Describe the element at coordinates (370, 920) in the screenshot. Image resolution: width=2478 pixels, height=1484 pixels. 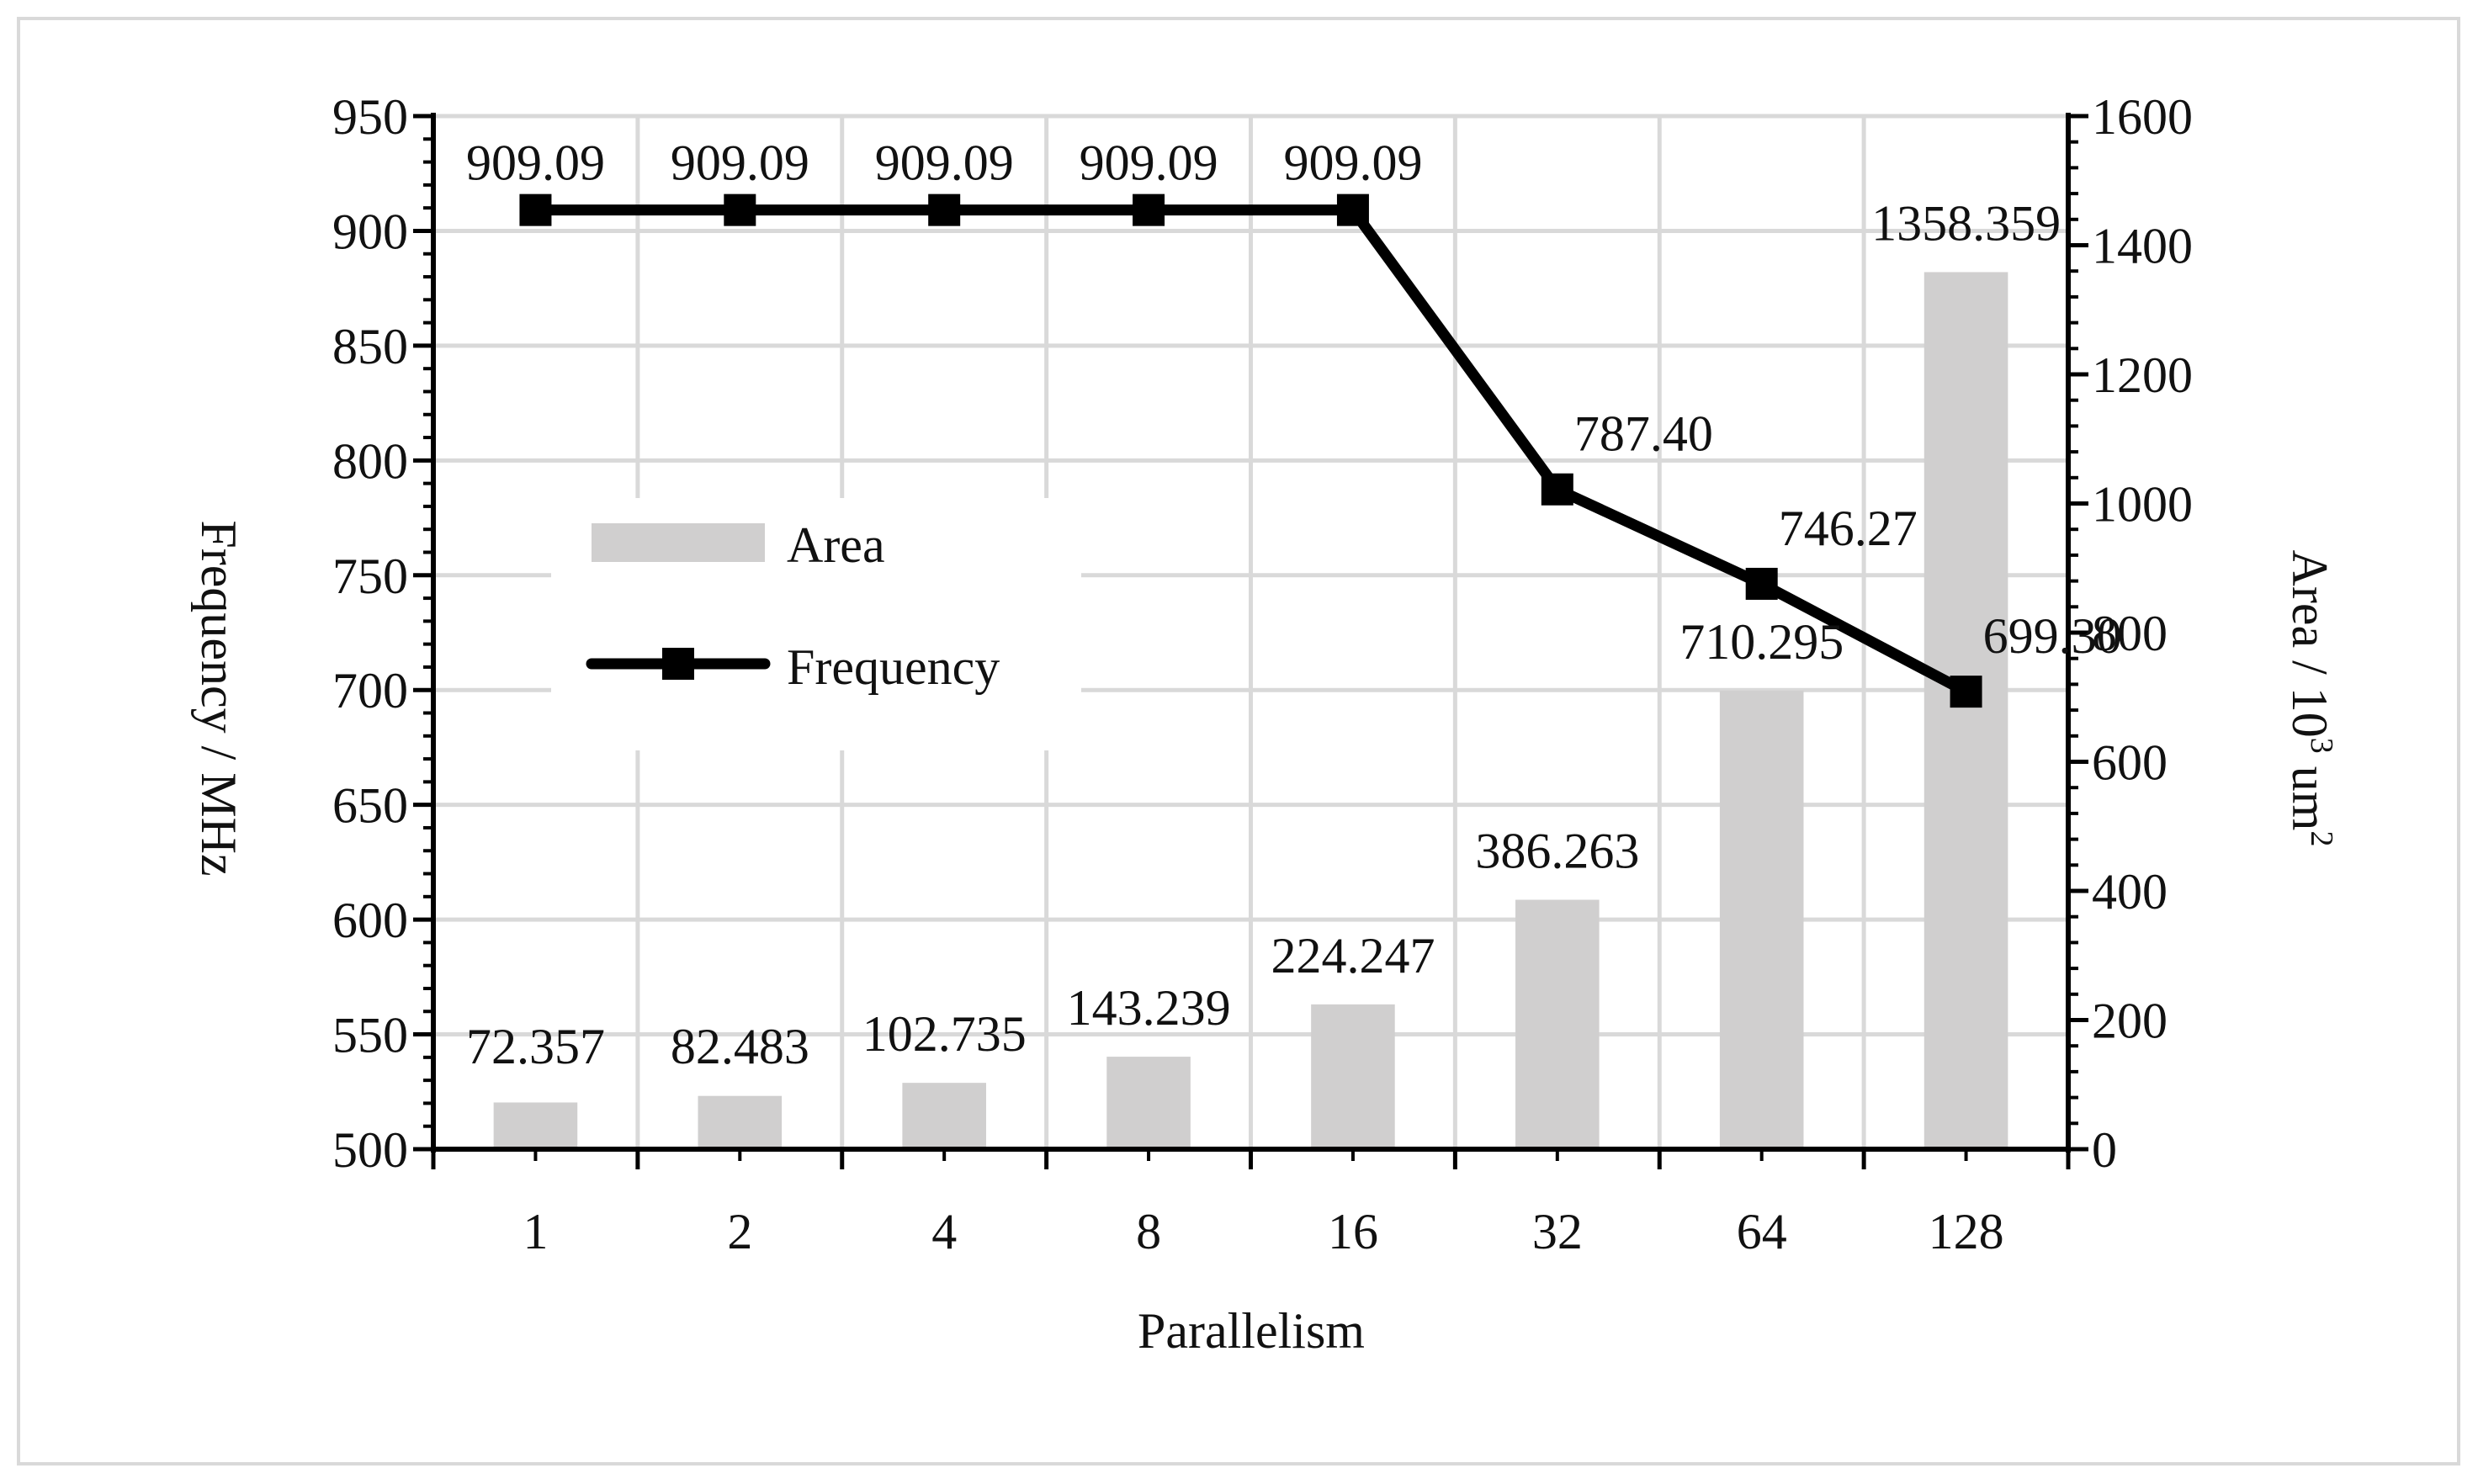
I see `left-y-tick-label: 600` at that location.